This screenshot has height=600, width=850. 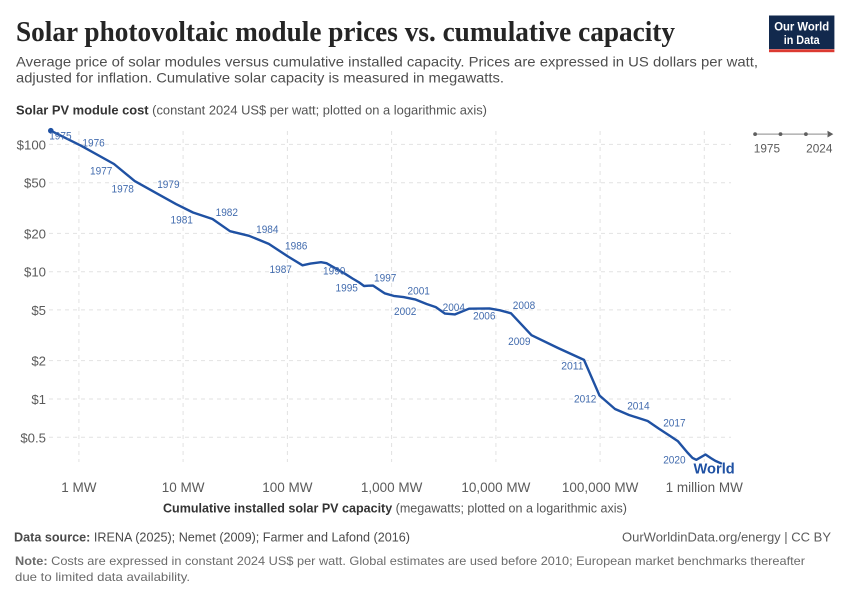 I want to click on svg-text: 10,000 MW, so click(x=495, y=487).